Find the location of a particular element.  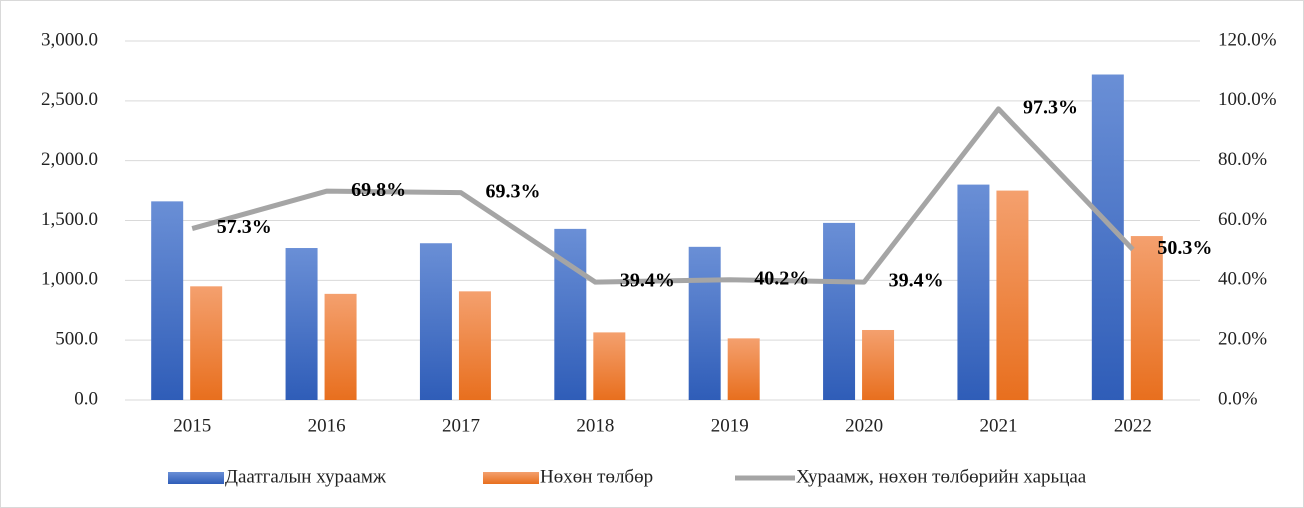

x-tick-label: 2022 is located at coordinates (1133, 425).